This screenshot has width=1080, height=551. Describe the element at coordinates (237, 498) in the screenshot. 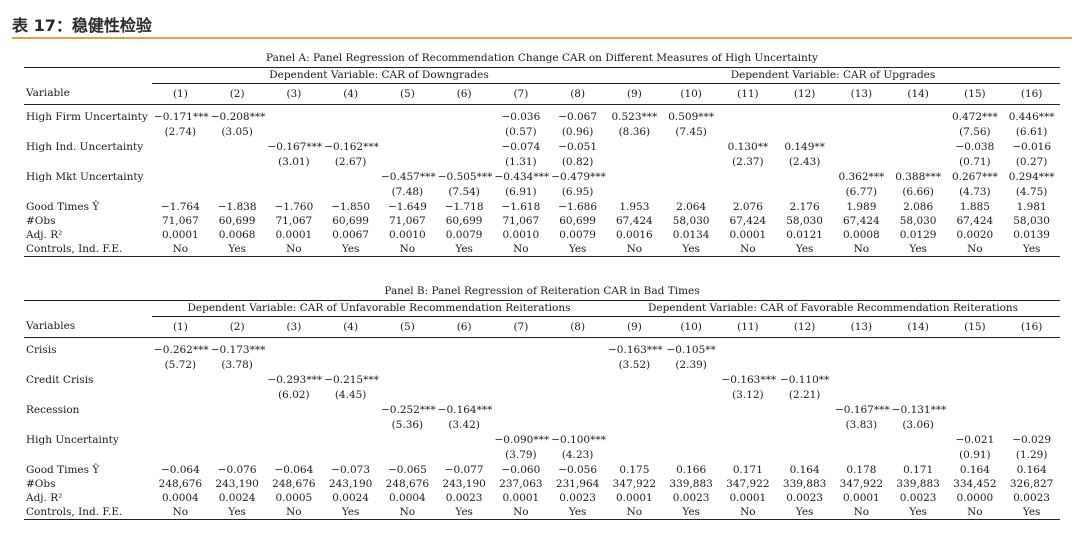

I see `stat-cell: 0.0024` at that location.